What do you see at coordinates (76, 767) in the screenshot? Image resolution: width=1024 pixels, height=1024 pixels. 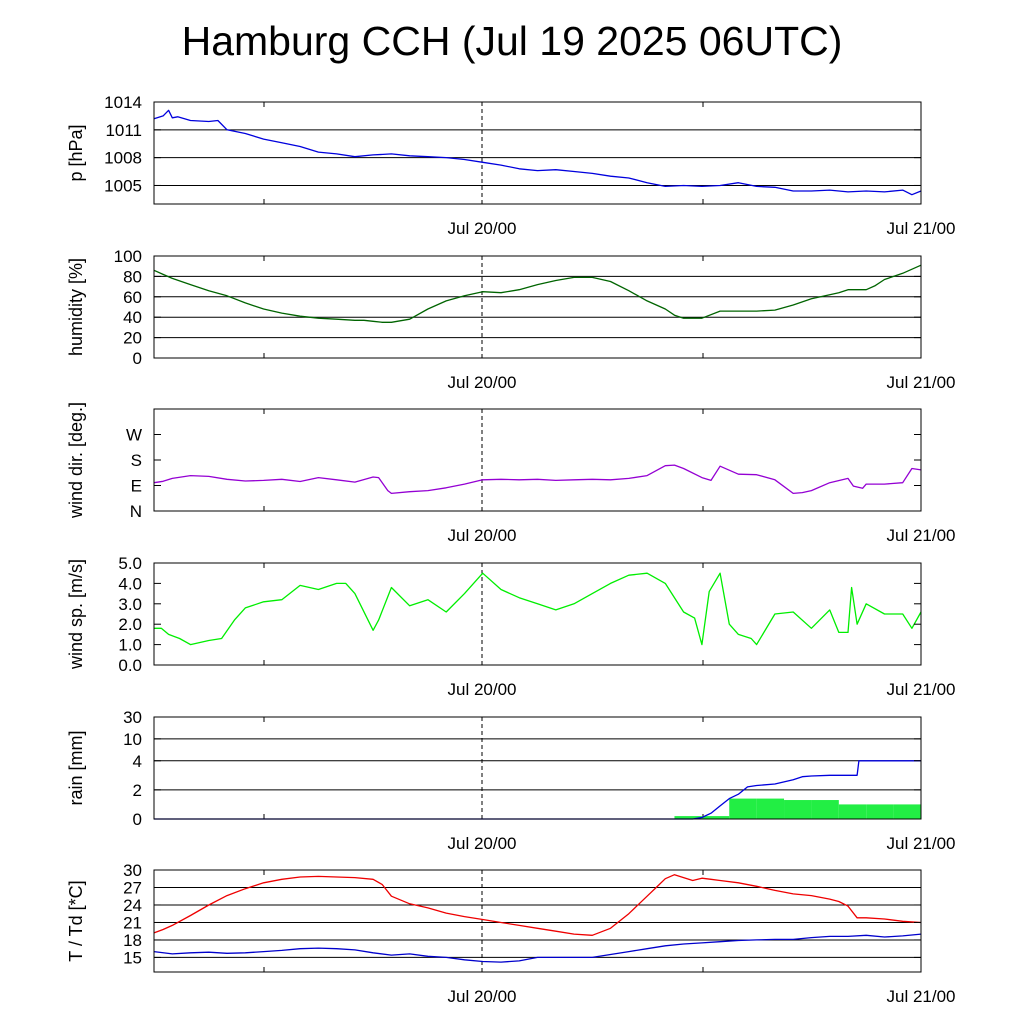 I see `y-axis-label: rain [mm]` at bounding box center [76, 767].